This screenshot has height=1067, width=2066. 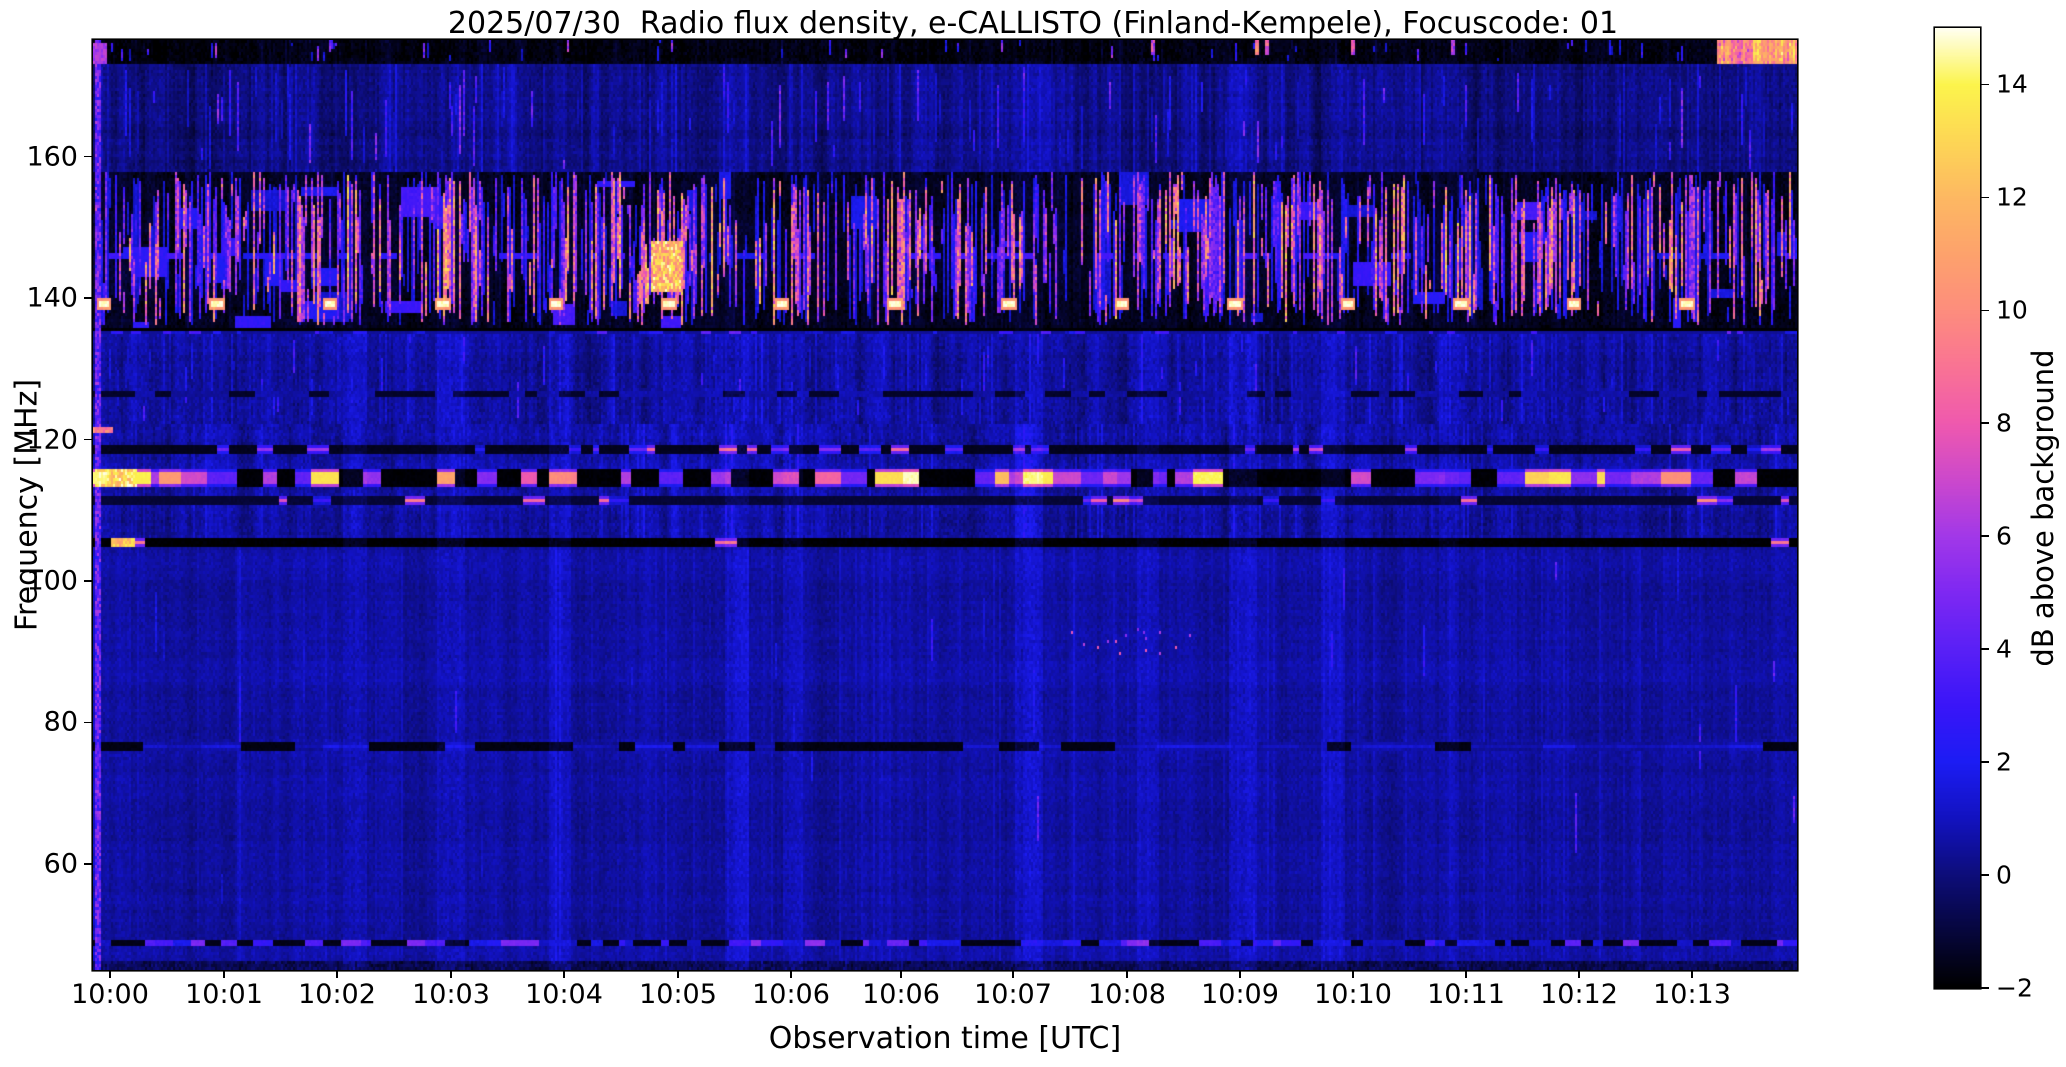 What do you see at coordinates (2004, 875) in the screenshot?
I see `colorbar-tick-label: 0` at bounding box center [2004, 875].